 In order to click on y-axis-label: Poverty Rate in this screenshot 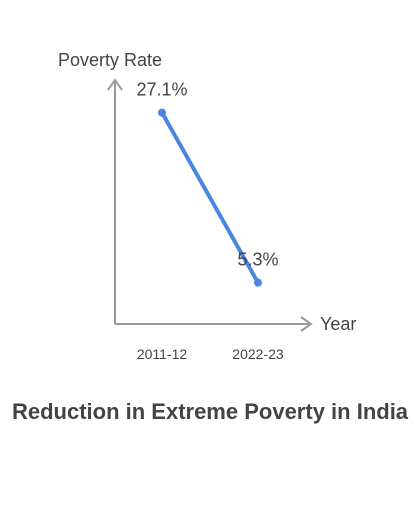, I will do `click(110, 60)`.